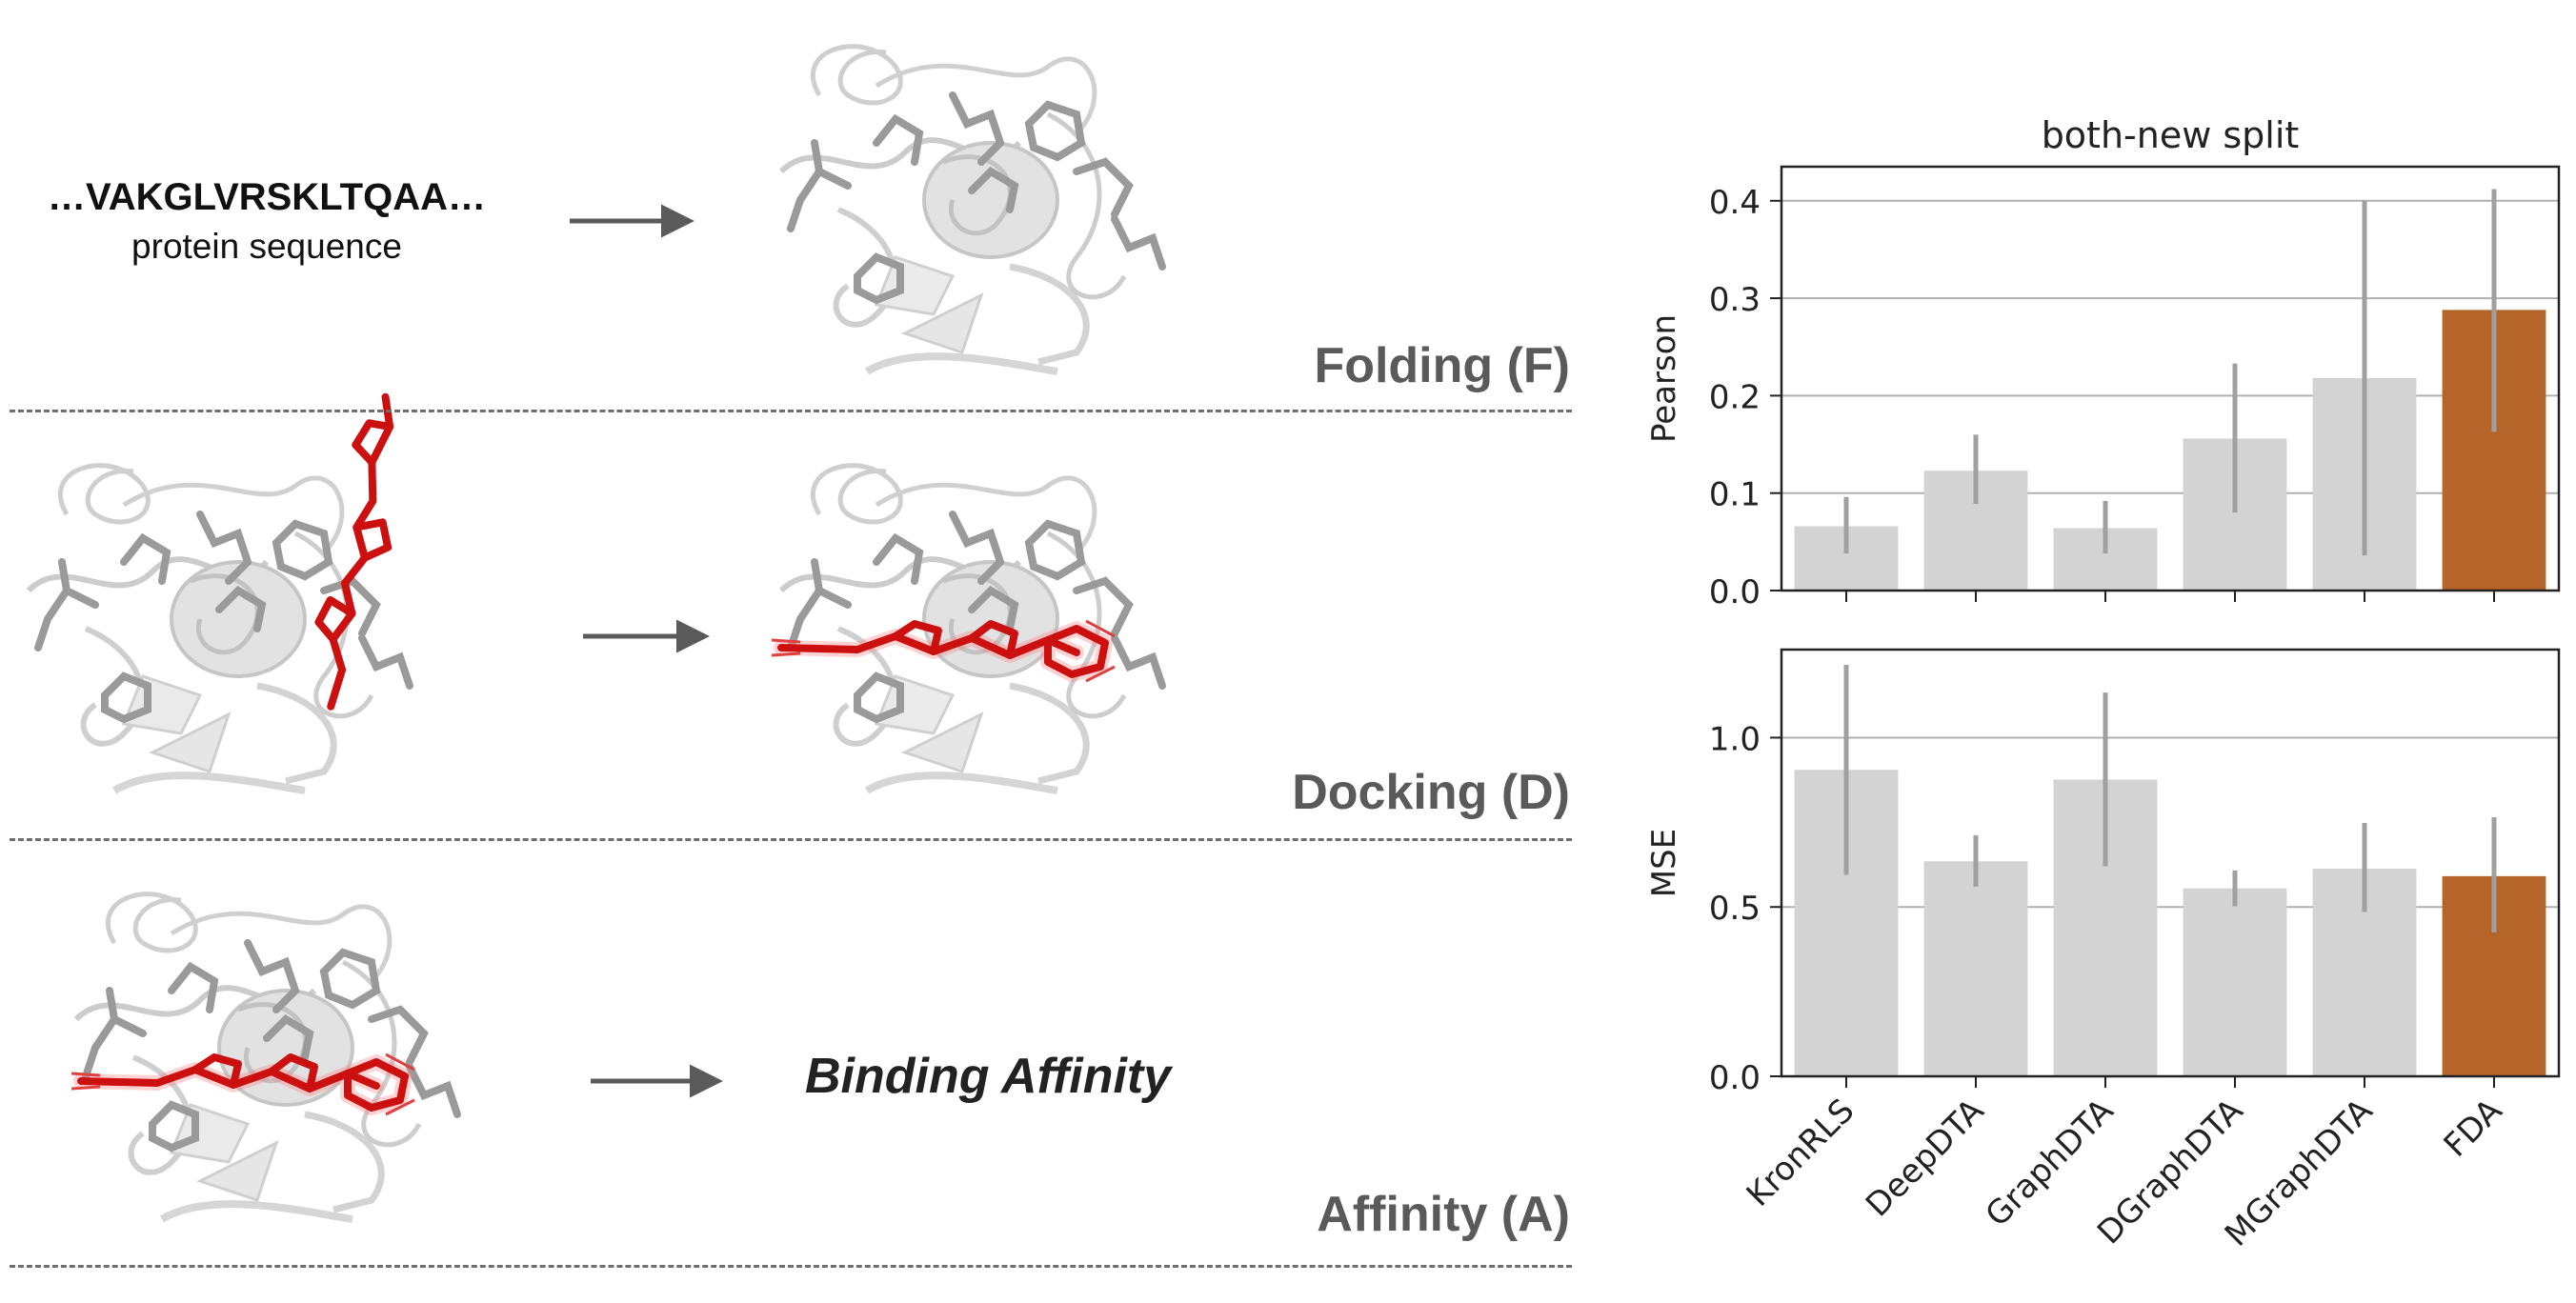 The height and width of the screenshot is (1303, 2576). I want to click on ligand-molecule, so click(354, 551).